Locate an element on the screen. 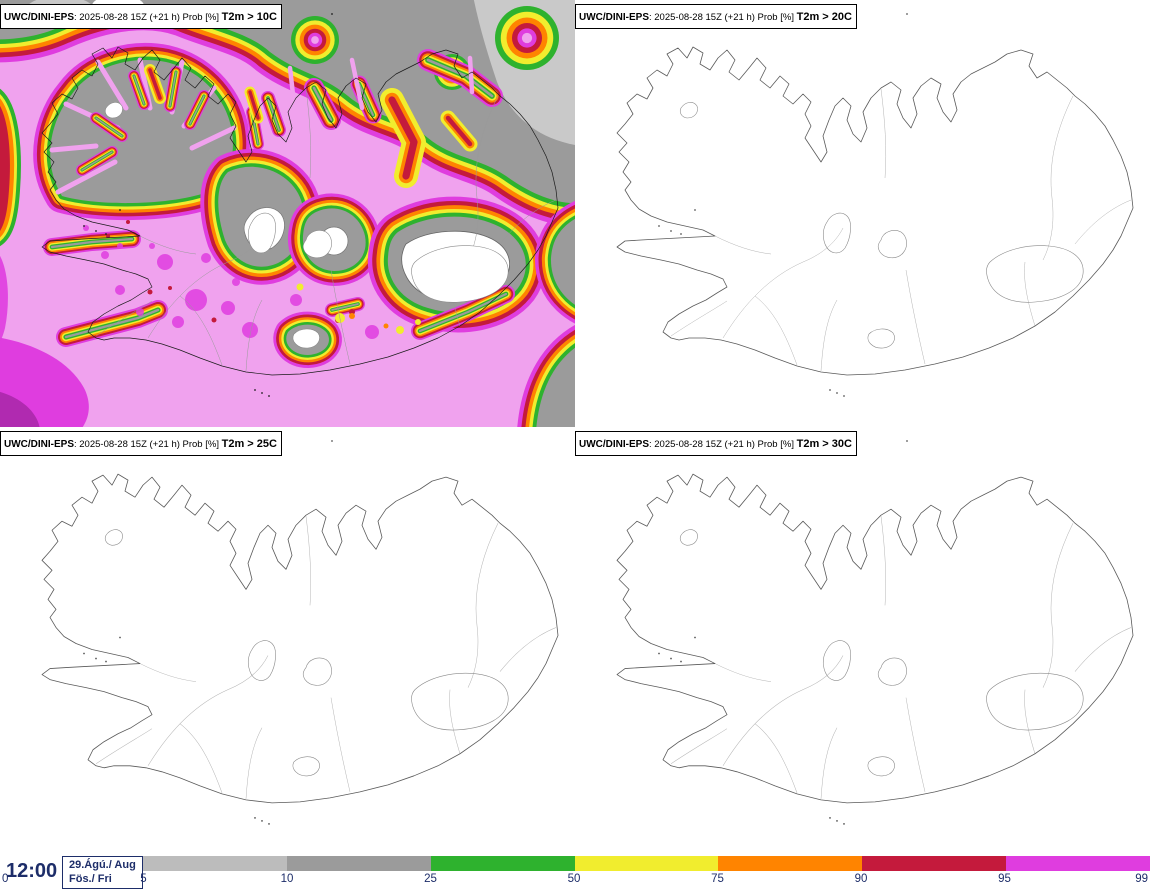 This screenshot has height=891, width=1150. date-line-2: Fös./ Fri is located at coordinates (90, 879).